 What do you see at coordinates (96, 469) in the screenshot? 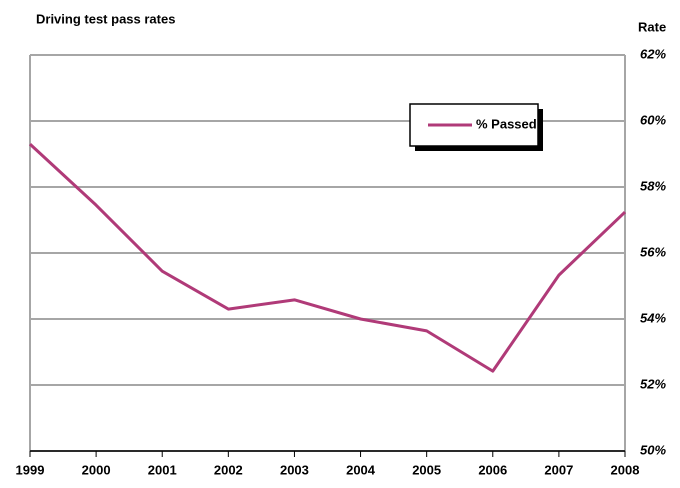
I see `x-tick-label: 2000` at bounding box center [96, 469].